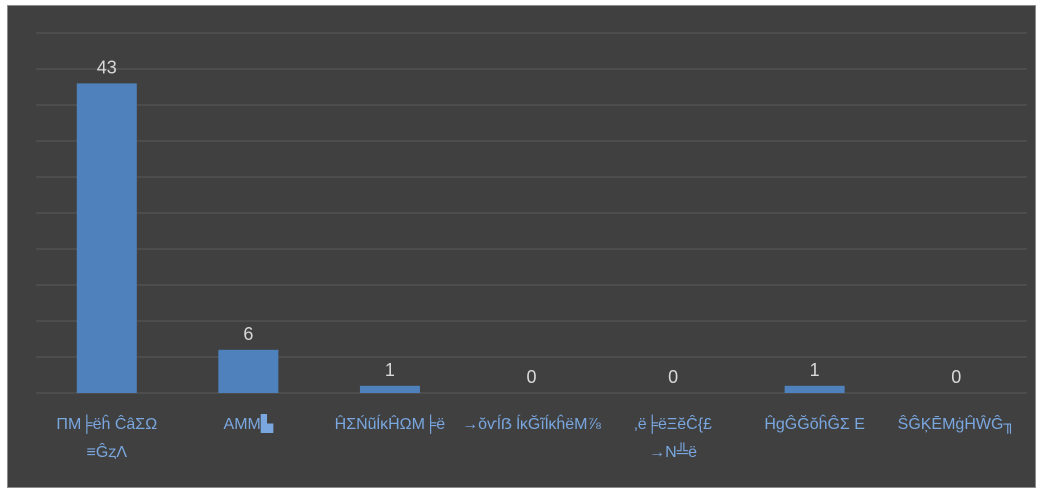 The width and height of the screenshot is (1046, 496). What do you see at coordinates (673, 451) in the screenshot?
I see `category-label: →Ν╩ë` at bounding box center [673, 451].